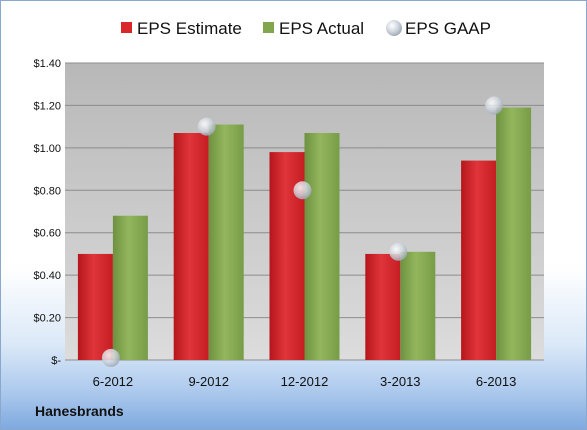 The width and height of the screenshot is (587, 430). Describe the element at coordinates (47, 212) in the screenshot. I see `y-axis: $- $0.20 $0.40 $0.60 $0.80 $1.00 $1.20 $1.40` at that location.